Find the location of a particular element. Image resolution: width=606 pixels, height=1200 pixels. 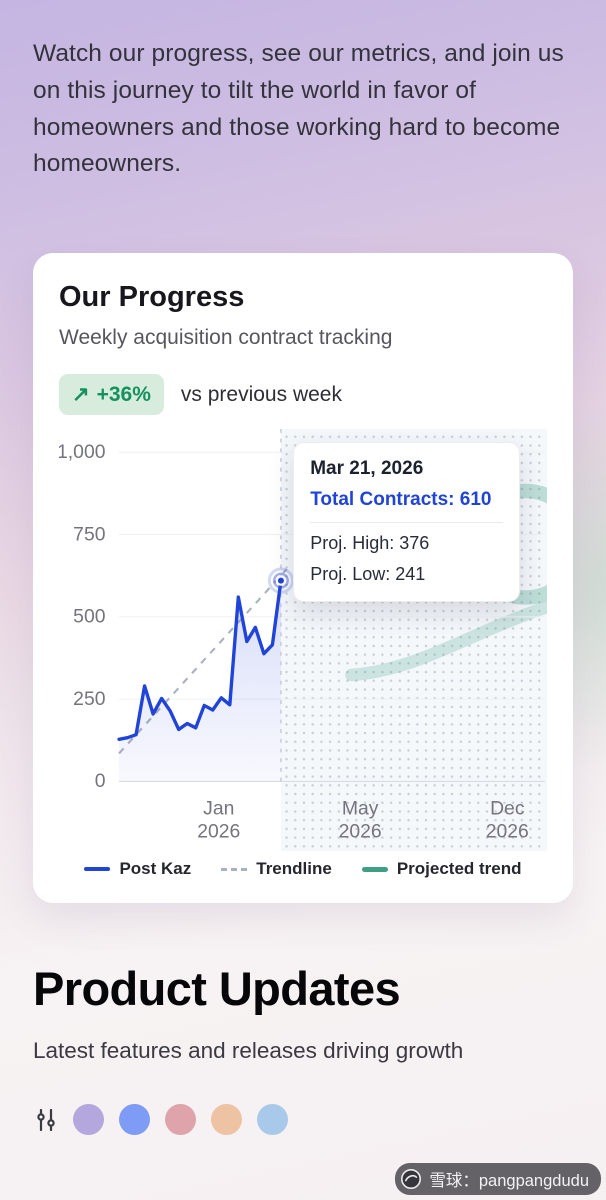

x-tick-label: Dec is located at coordinates (507, 808).